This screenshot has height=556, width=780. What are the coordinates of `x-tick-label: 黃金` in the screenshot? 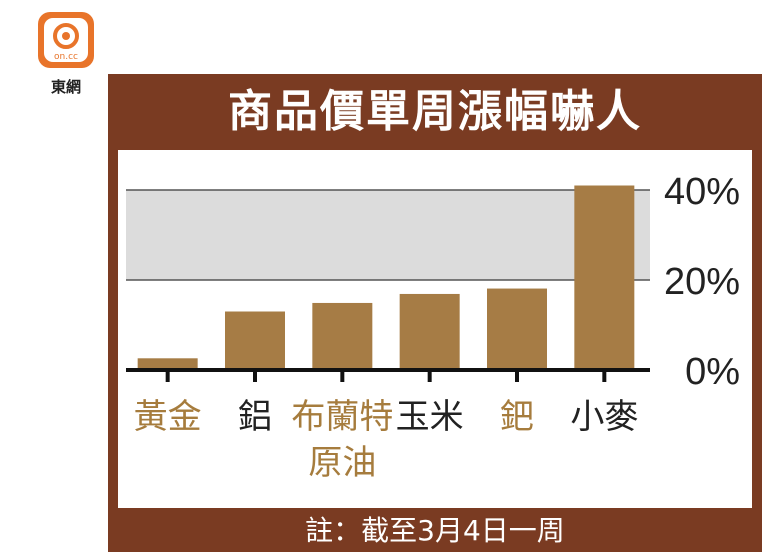 It's located at (168, 417).